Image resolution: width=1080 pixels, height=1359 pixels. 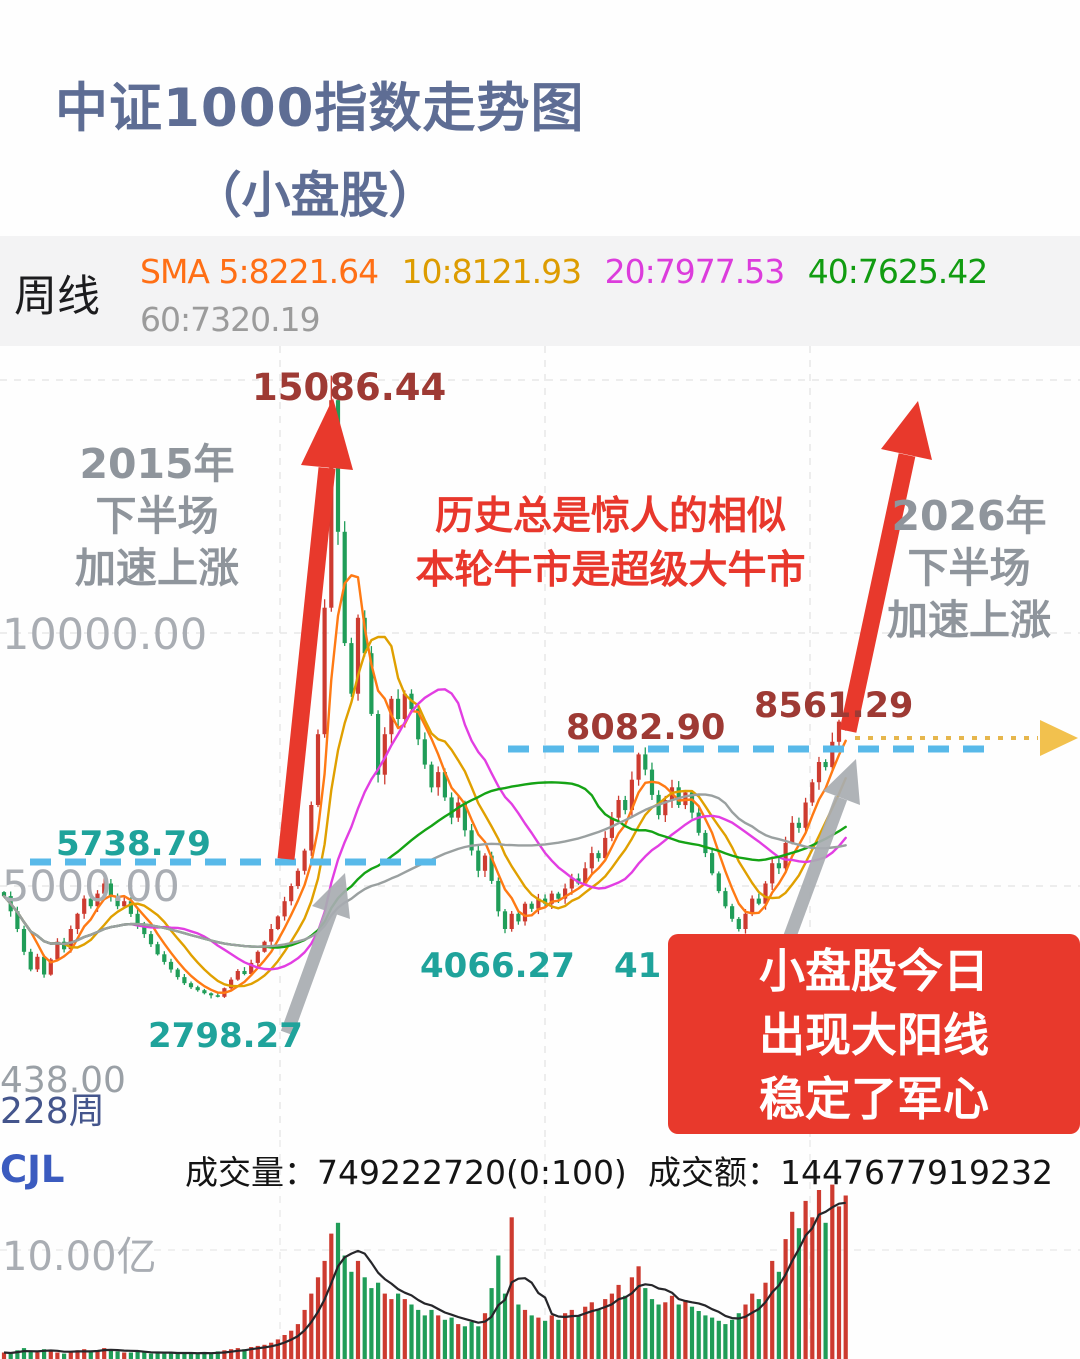 What do you see at coordinates (315, 195) in the screenshot?
I see `title-line2: （小盘股）` at bounding box center [315, 195].